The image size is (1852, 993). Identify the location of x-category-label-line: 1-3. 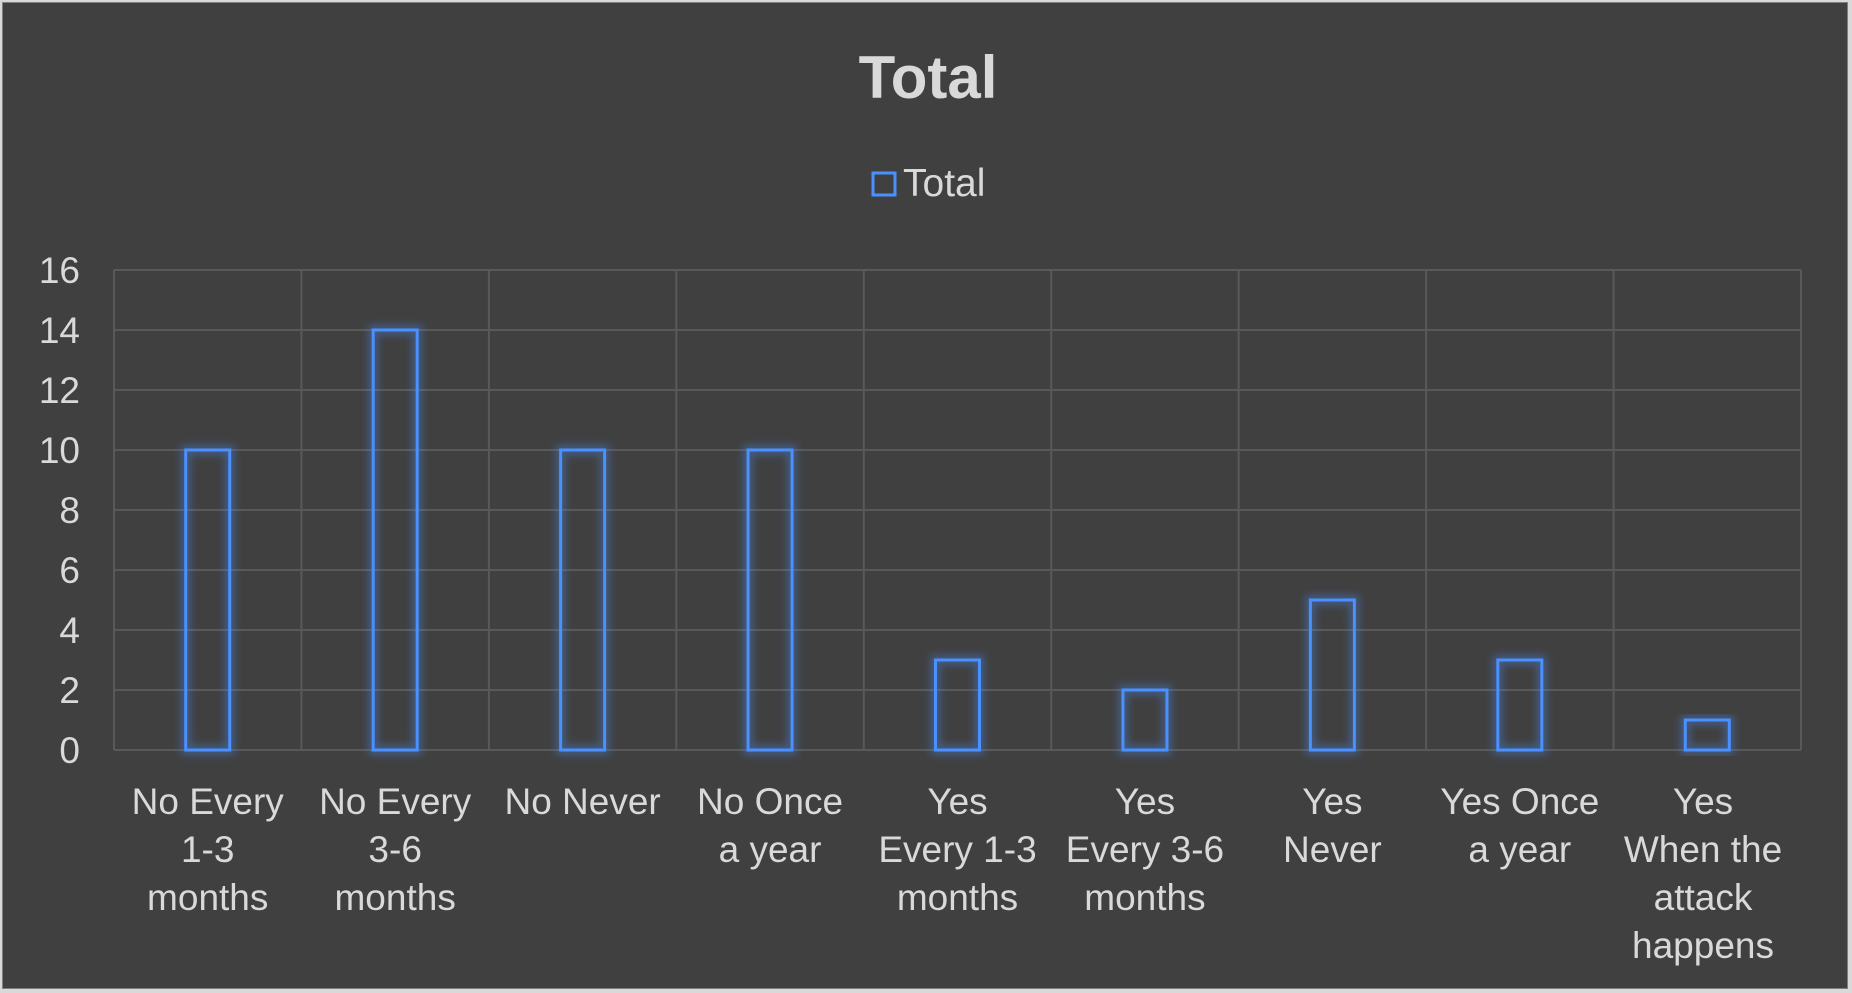
(207, 849).